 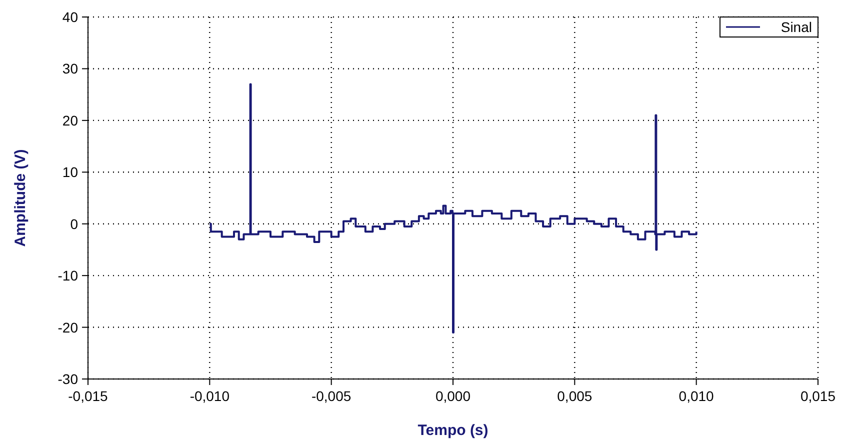 What do you see at coordinates (696, 396) in the screenshot?
I see `x-tick-label: 0,010` at bounding box center [696, 396].